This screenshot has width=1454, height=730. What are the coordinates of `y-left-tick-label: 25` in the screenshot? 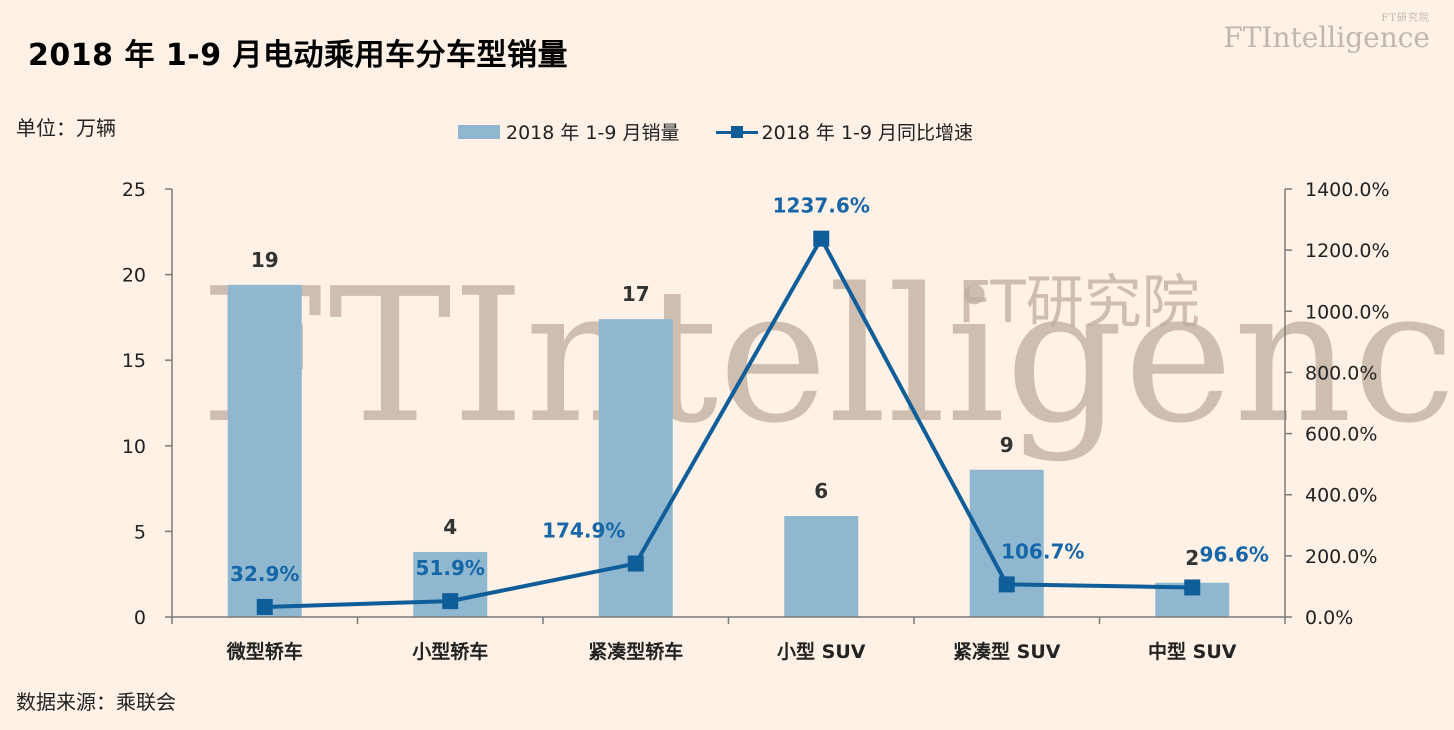 It's located at (134, 190).